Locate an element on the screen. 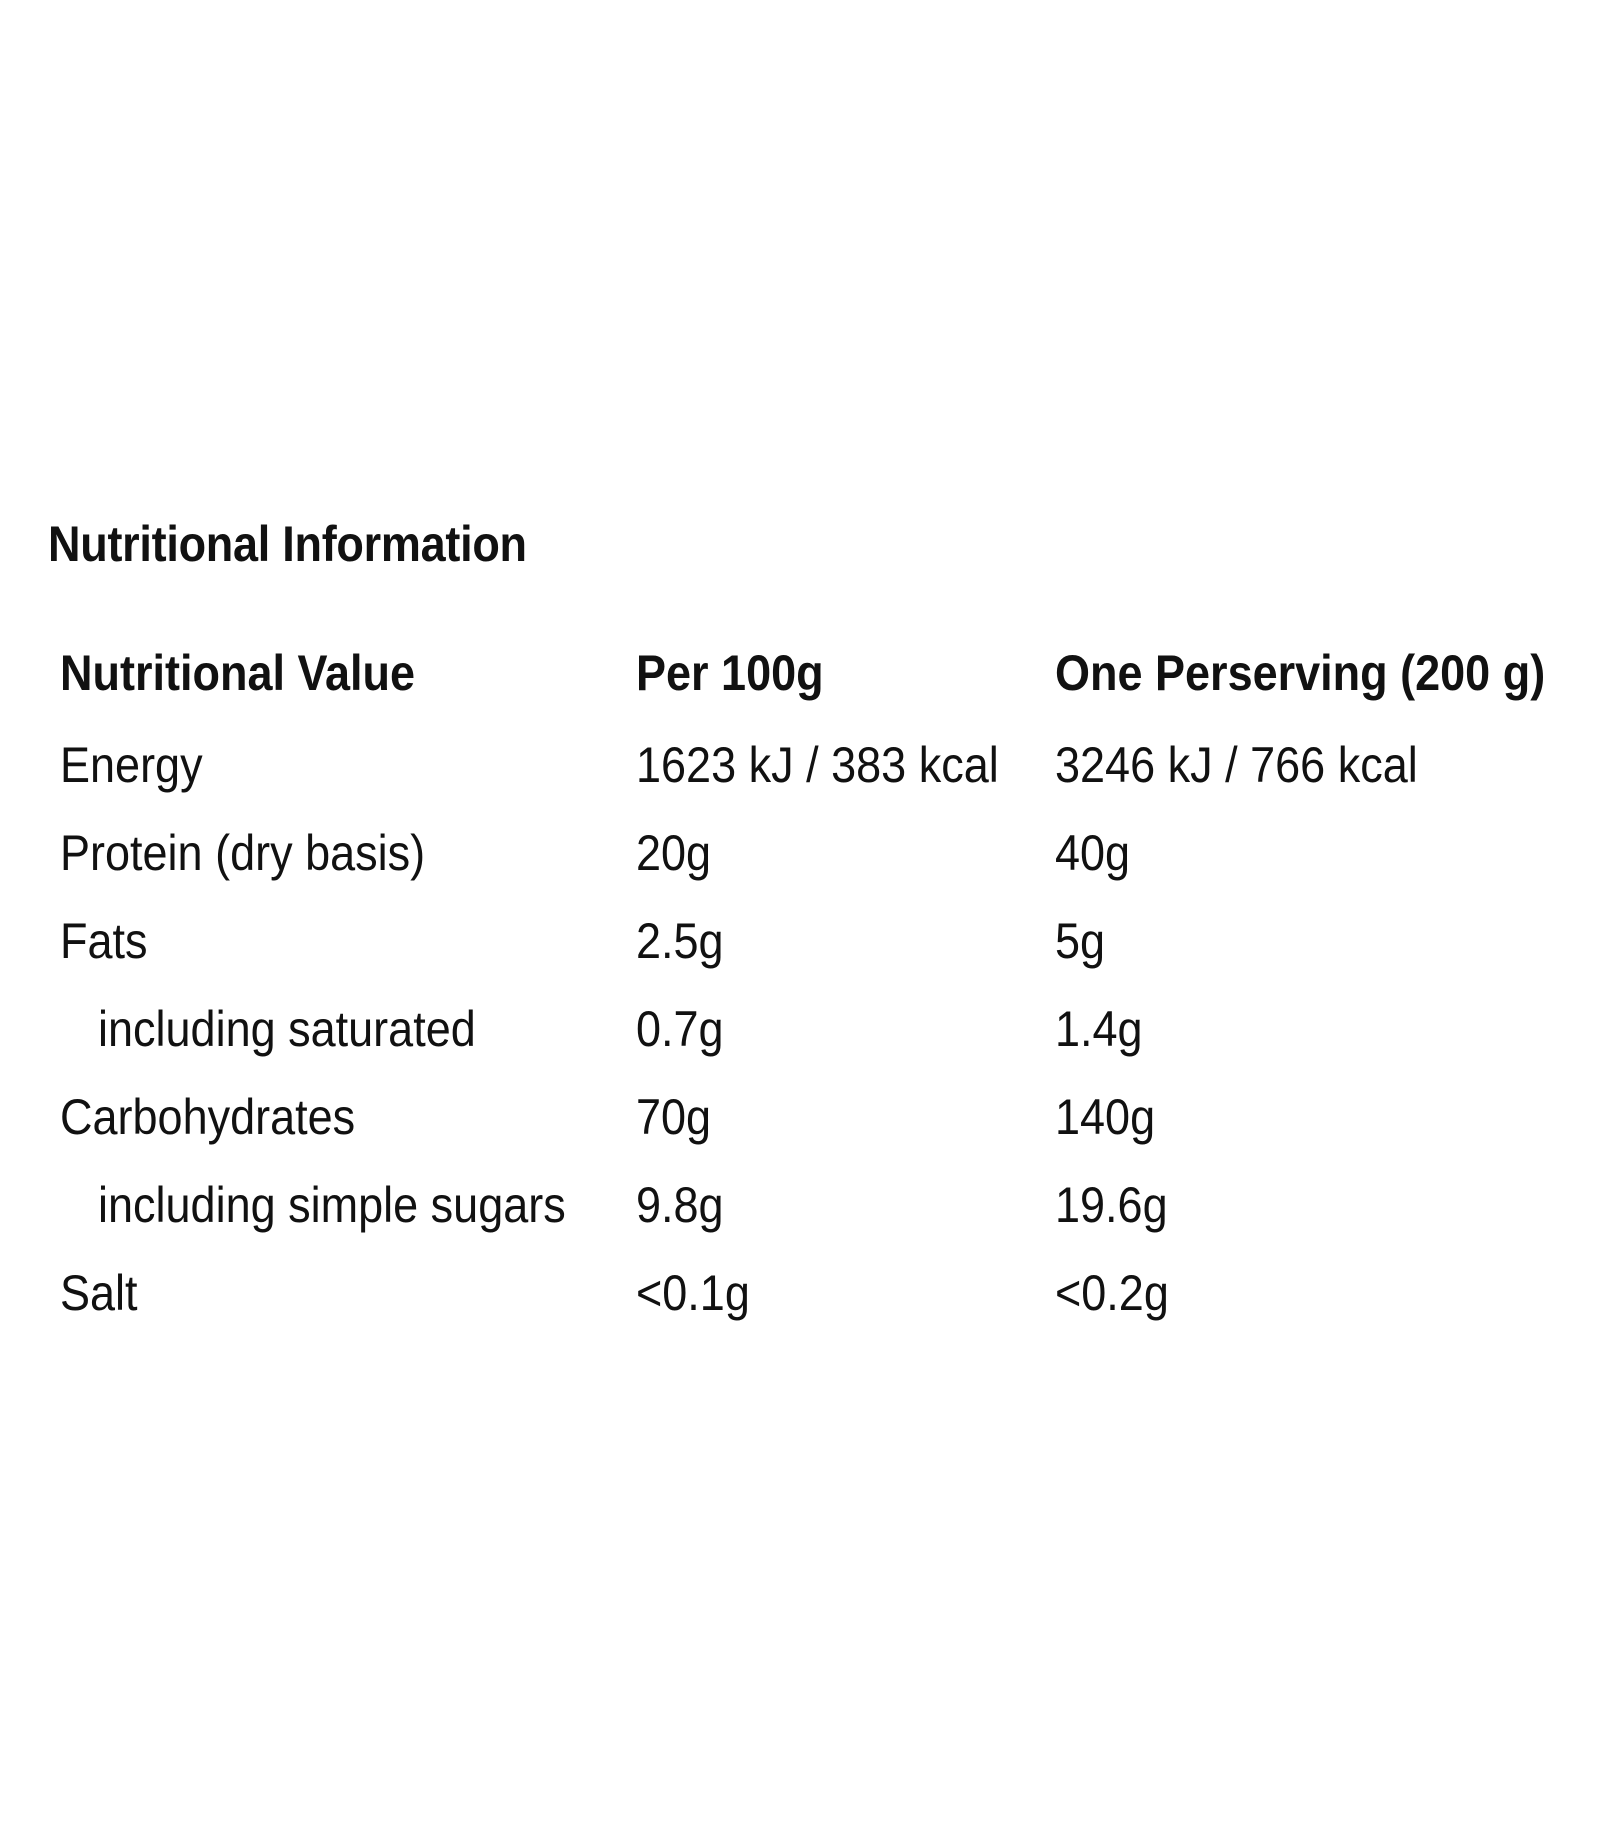  value-per-100g: 9.8g is located at coordinates (680, 1205).